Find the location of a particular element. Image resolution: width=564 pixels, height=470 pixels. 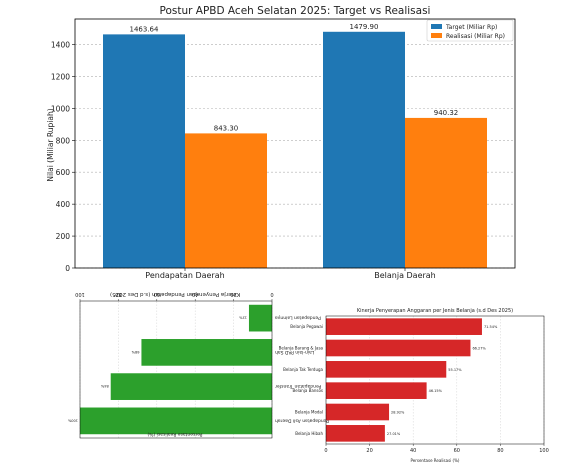

br-category-label: Belanja Hibah is located at coordinates (309, 433).